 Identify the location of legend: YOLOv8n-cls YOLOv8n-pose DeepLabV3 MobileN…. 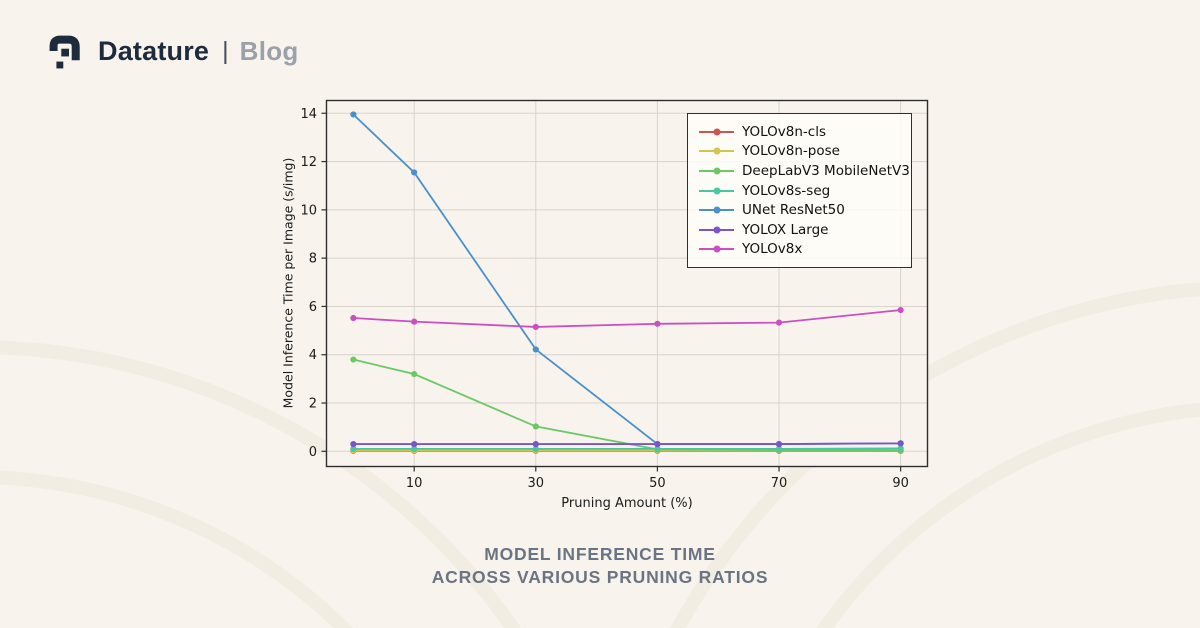
(799, 191).